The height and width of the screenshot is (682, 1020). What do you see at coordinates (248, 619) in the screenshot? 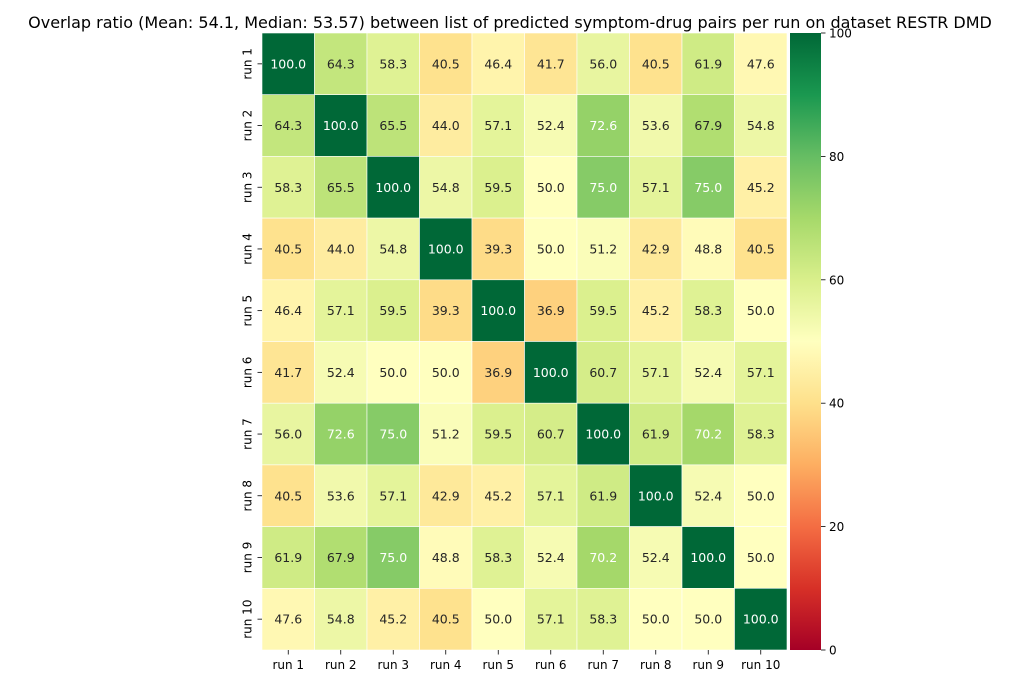
I see `y-tick-label: run 10` at bounding box center [248, 619].